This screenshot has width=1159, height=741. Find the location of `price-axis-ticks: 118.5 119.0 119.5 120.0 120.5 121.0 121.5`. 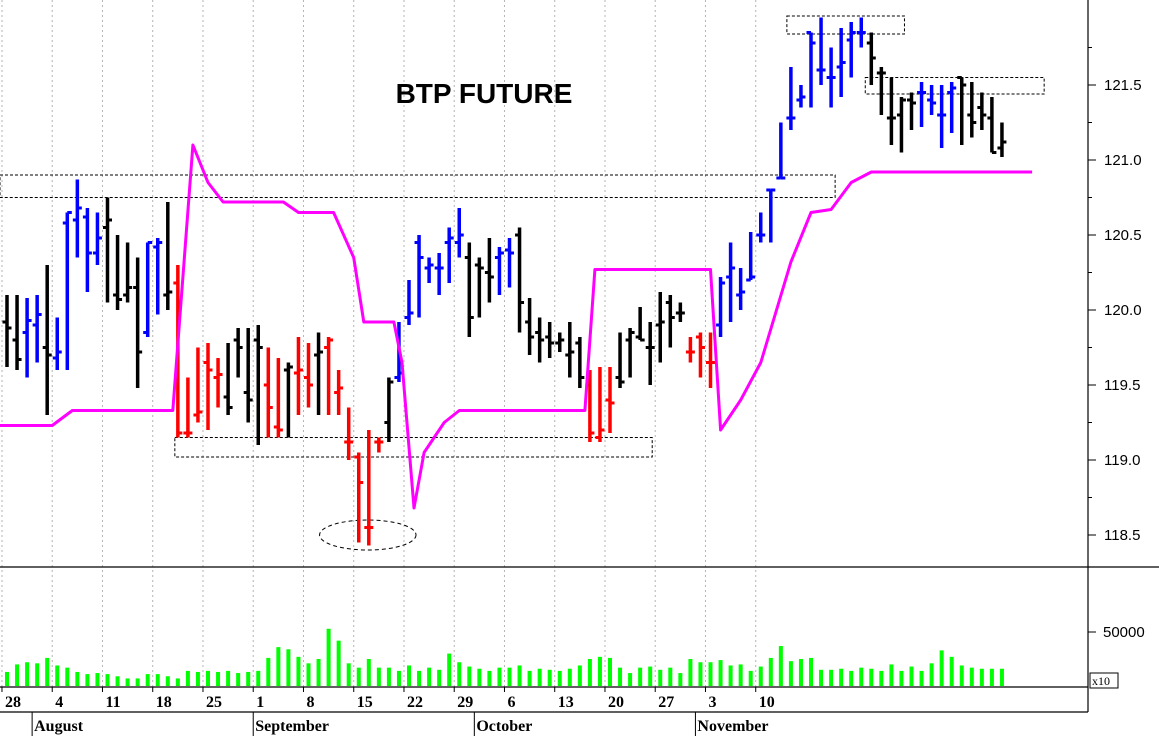

price-axis-ticks: 118.5 119.0 119.5 120.0 120.5 121.0 121.5 is located at coordinates (1115, 295).